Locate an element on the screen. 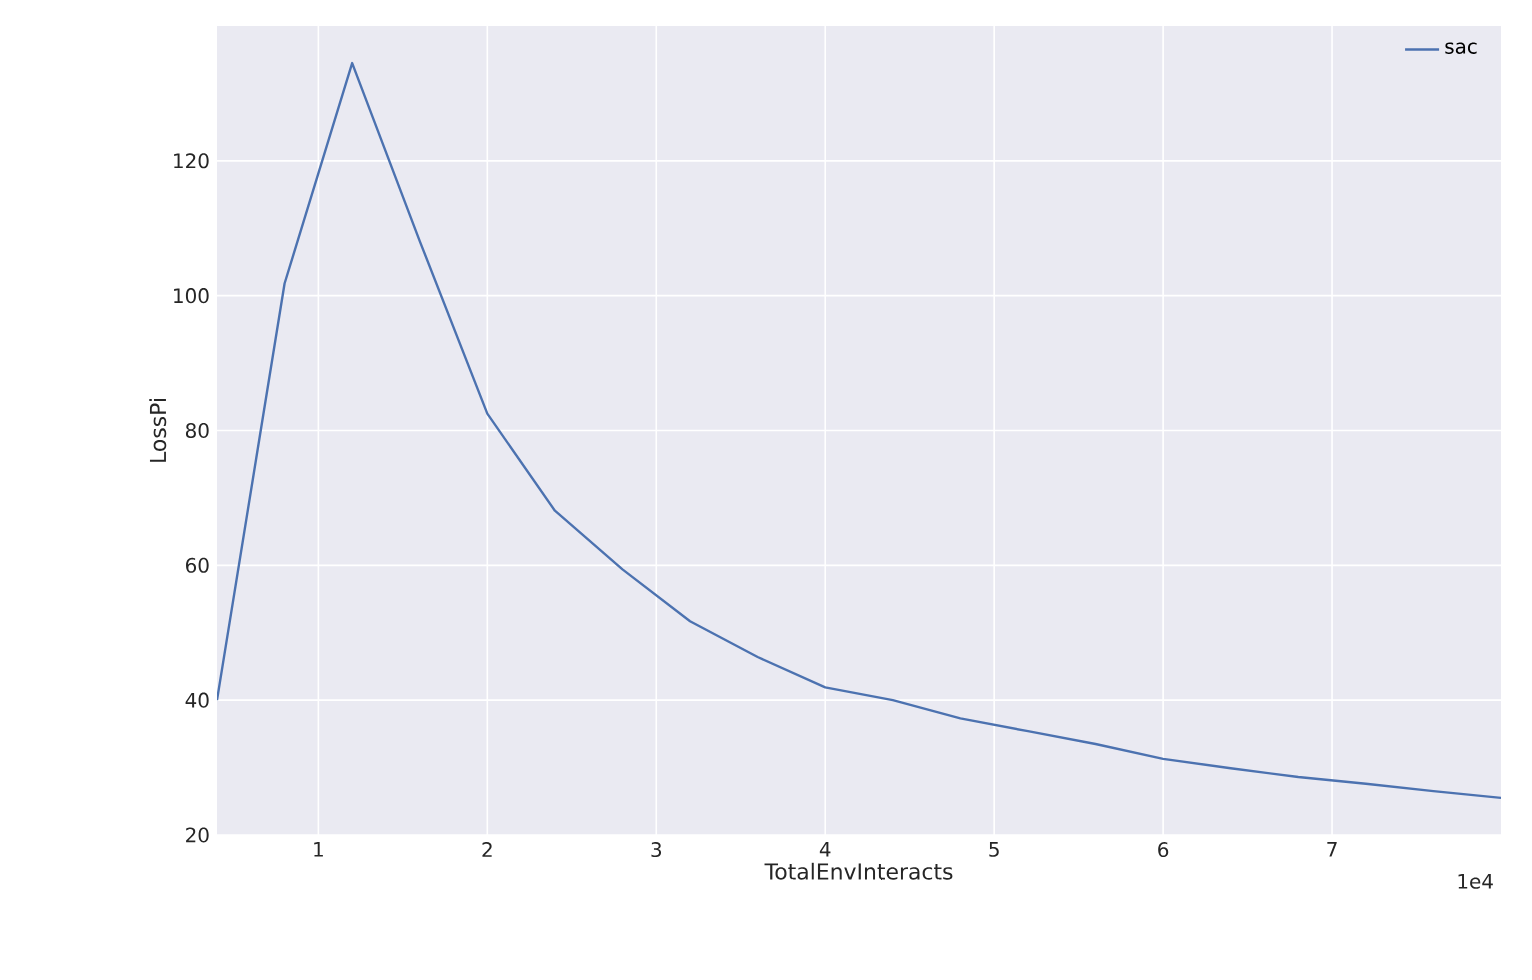  x-tick-label: 6 is located at coordinates (1163, 850).